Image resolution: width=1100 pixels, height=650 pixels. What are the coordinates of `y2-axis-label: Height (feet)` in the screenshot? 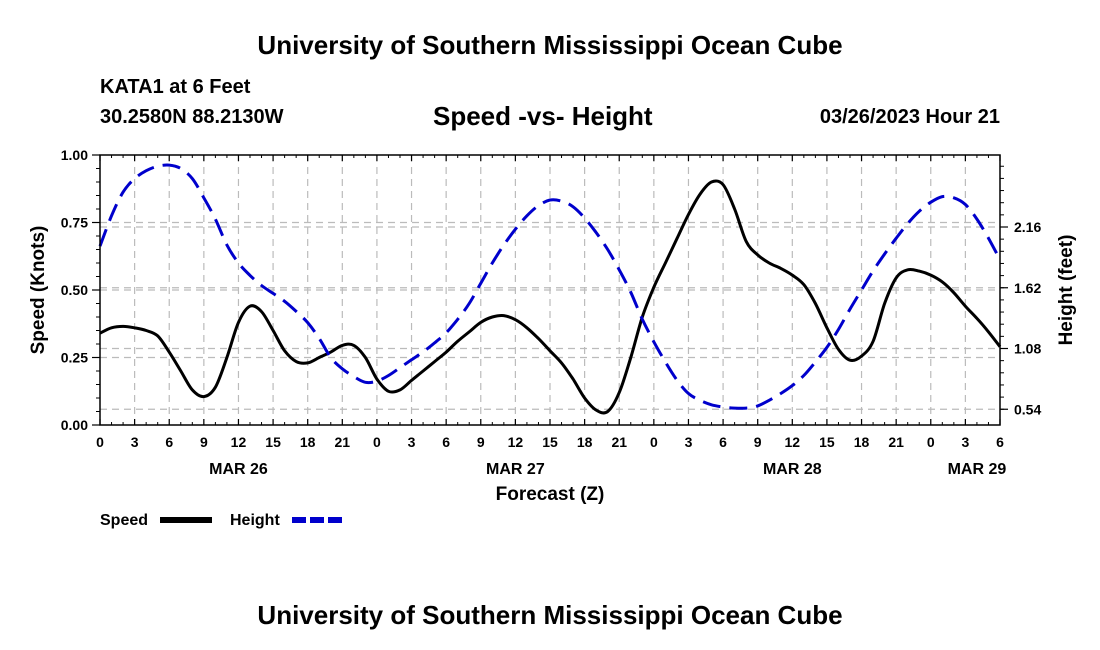 It's located at (1066, 290).